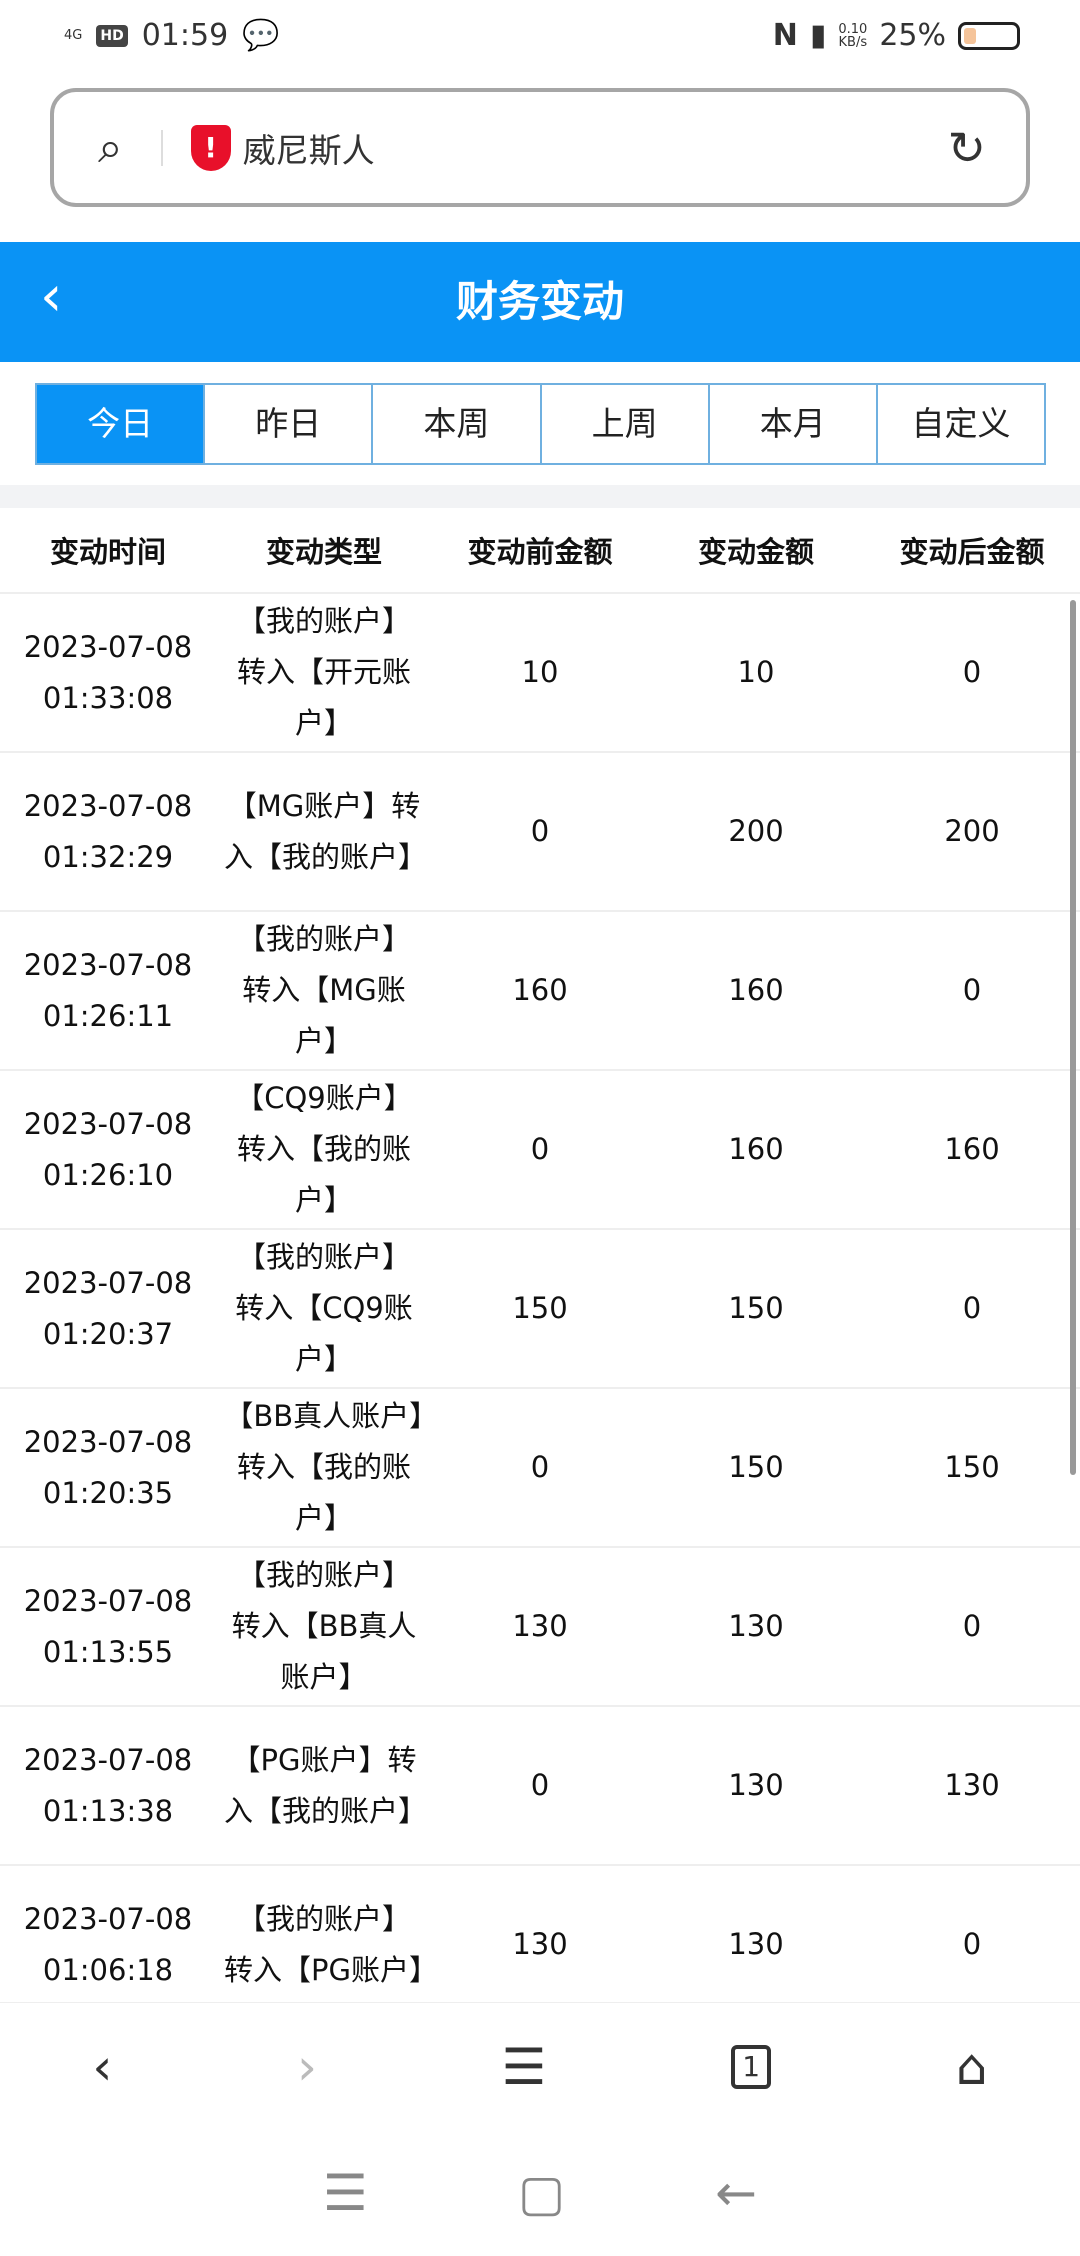 The width and height of the screenshot is (1080, 2256). I want to click on table-row: 2023-07-08 01:13:38 【PG账户】转入【我的账户】 0 130 130, so click(540, 1786).